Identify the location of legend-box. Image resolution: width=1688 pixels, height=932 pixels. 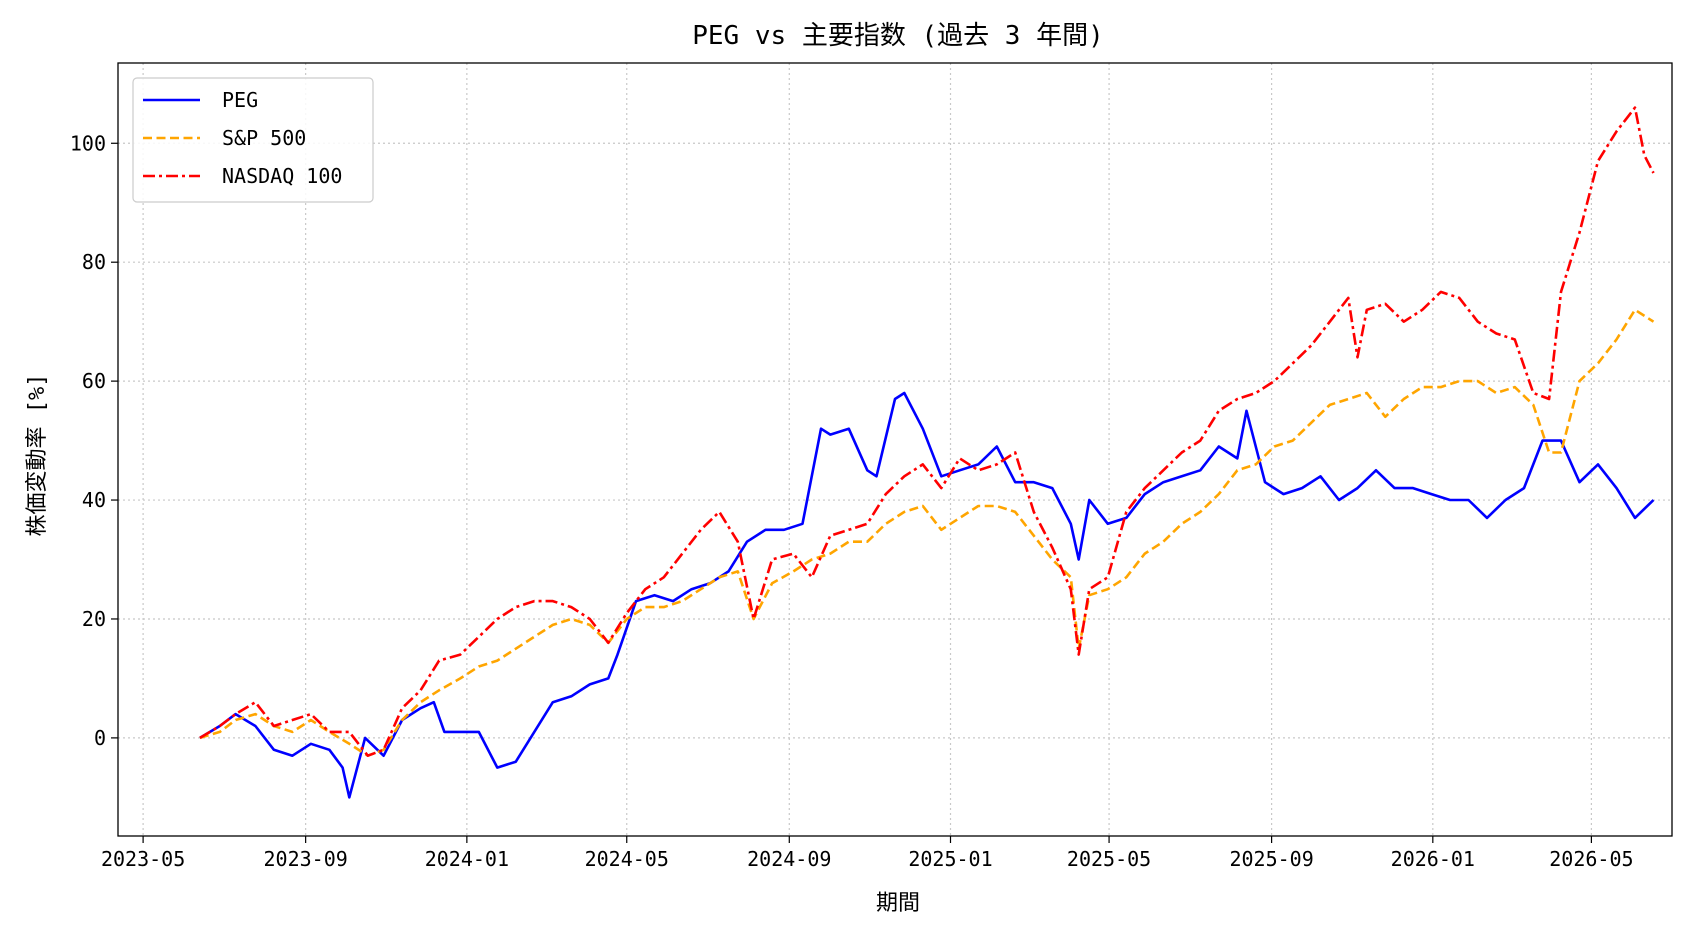
(253, 140).